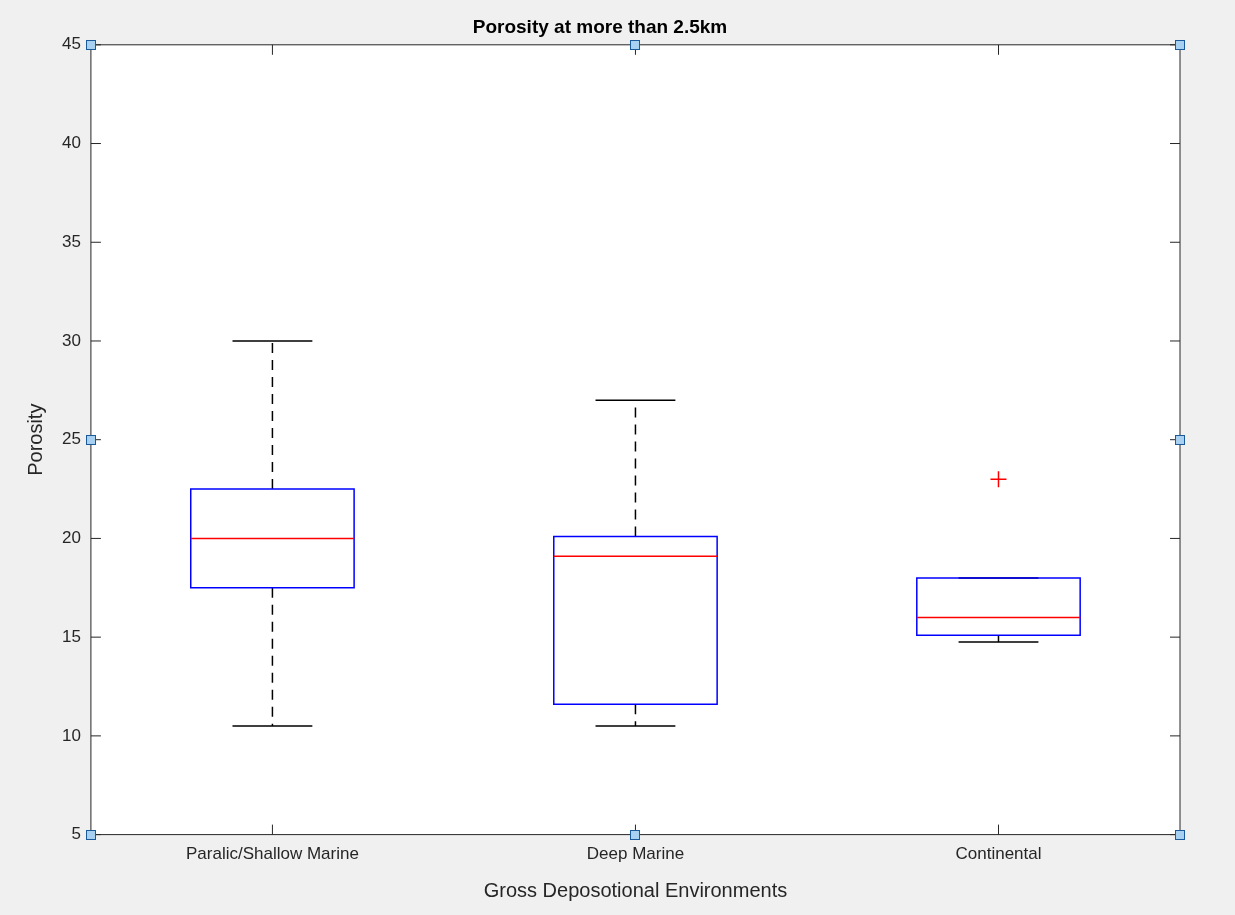  Describe the element at coordinates (272, 854) in the screenshot. I see `x-tick-label: Paralic/Shallow Marine` at that location.